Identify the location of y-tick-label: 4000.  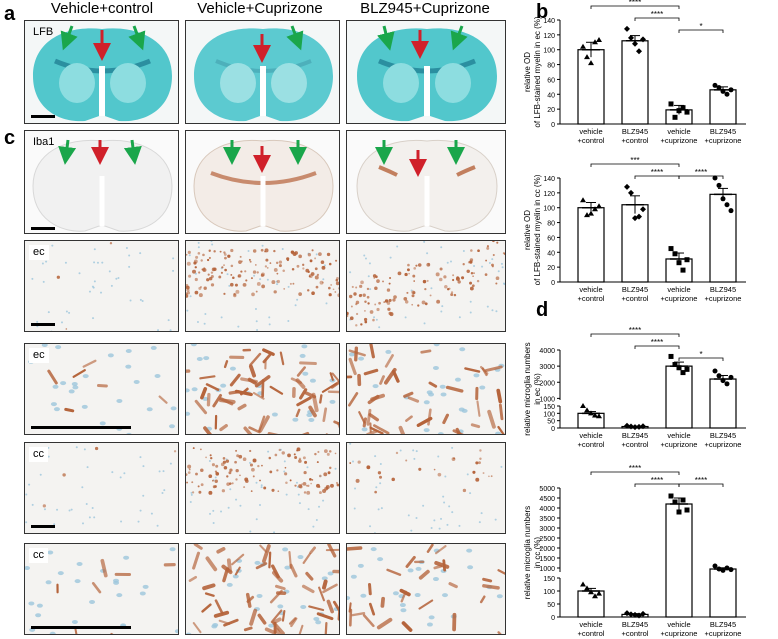
(547, 351).